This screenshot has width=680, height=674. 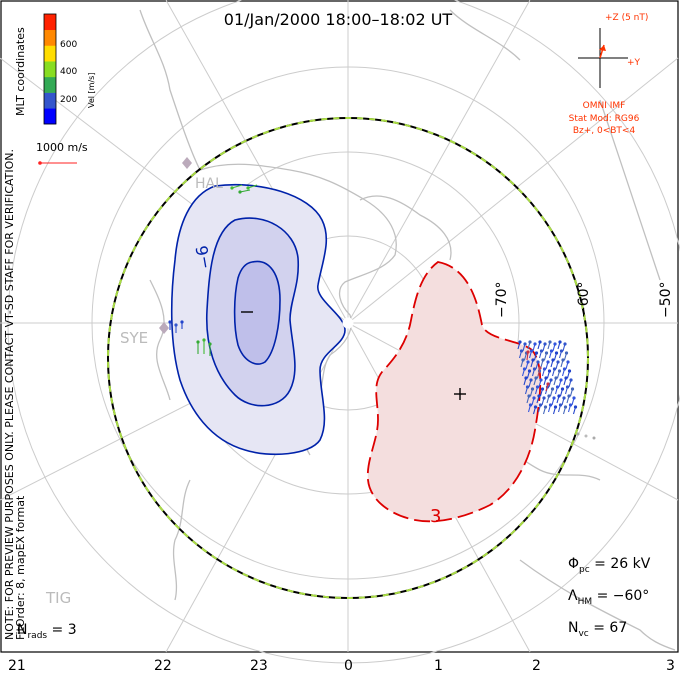 What do you see at coordinates (604, 119) in the screenshot?
I see `statistical-model: Stat Mod: RG96` at bounding box center [604, 119].